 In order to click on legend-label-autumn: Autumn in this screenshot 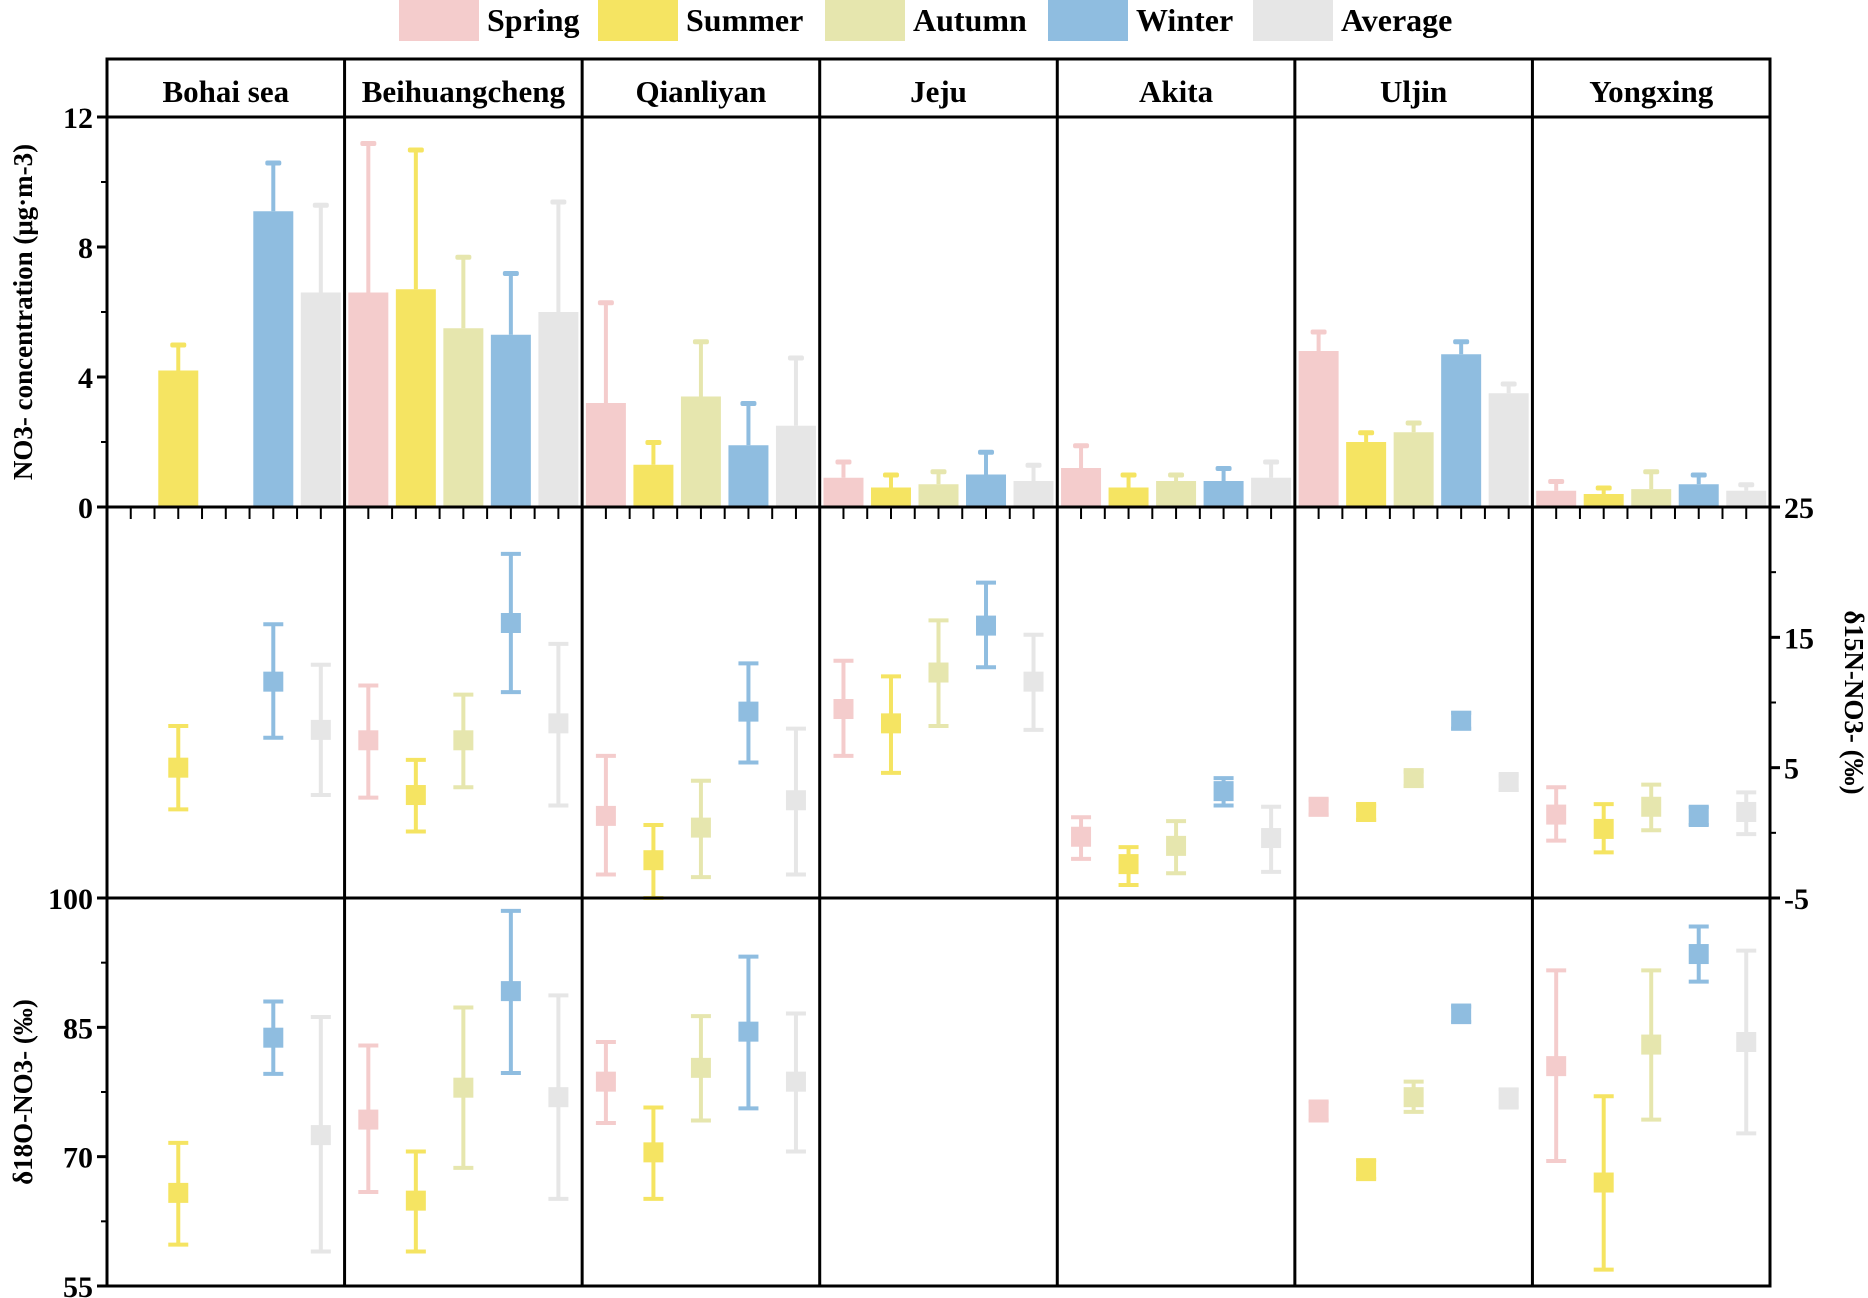, I will do `click(970, 20)`.